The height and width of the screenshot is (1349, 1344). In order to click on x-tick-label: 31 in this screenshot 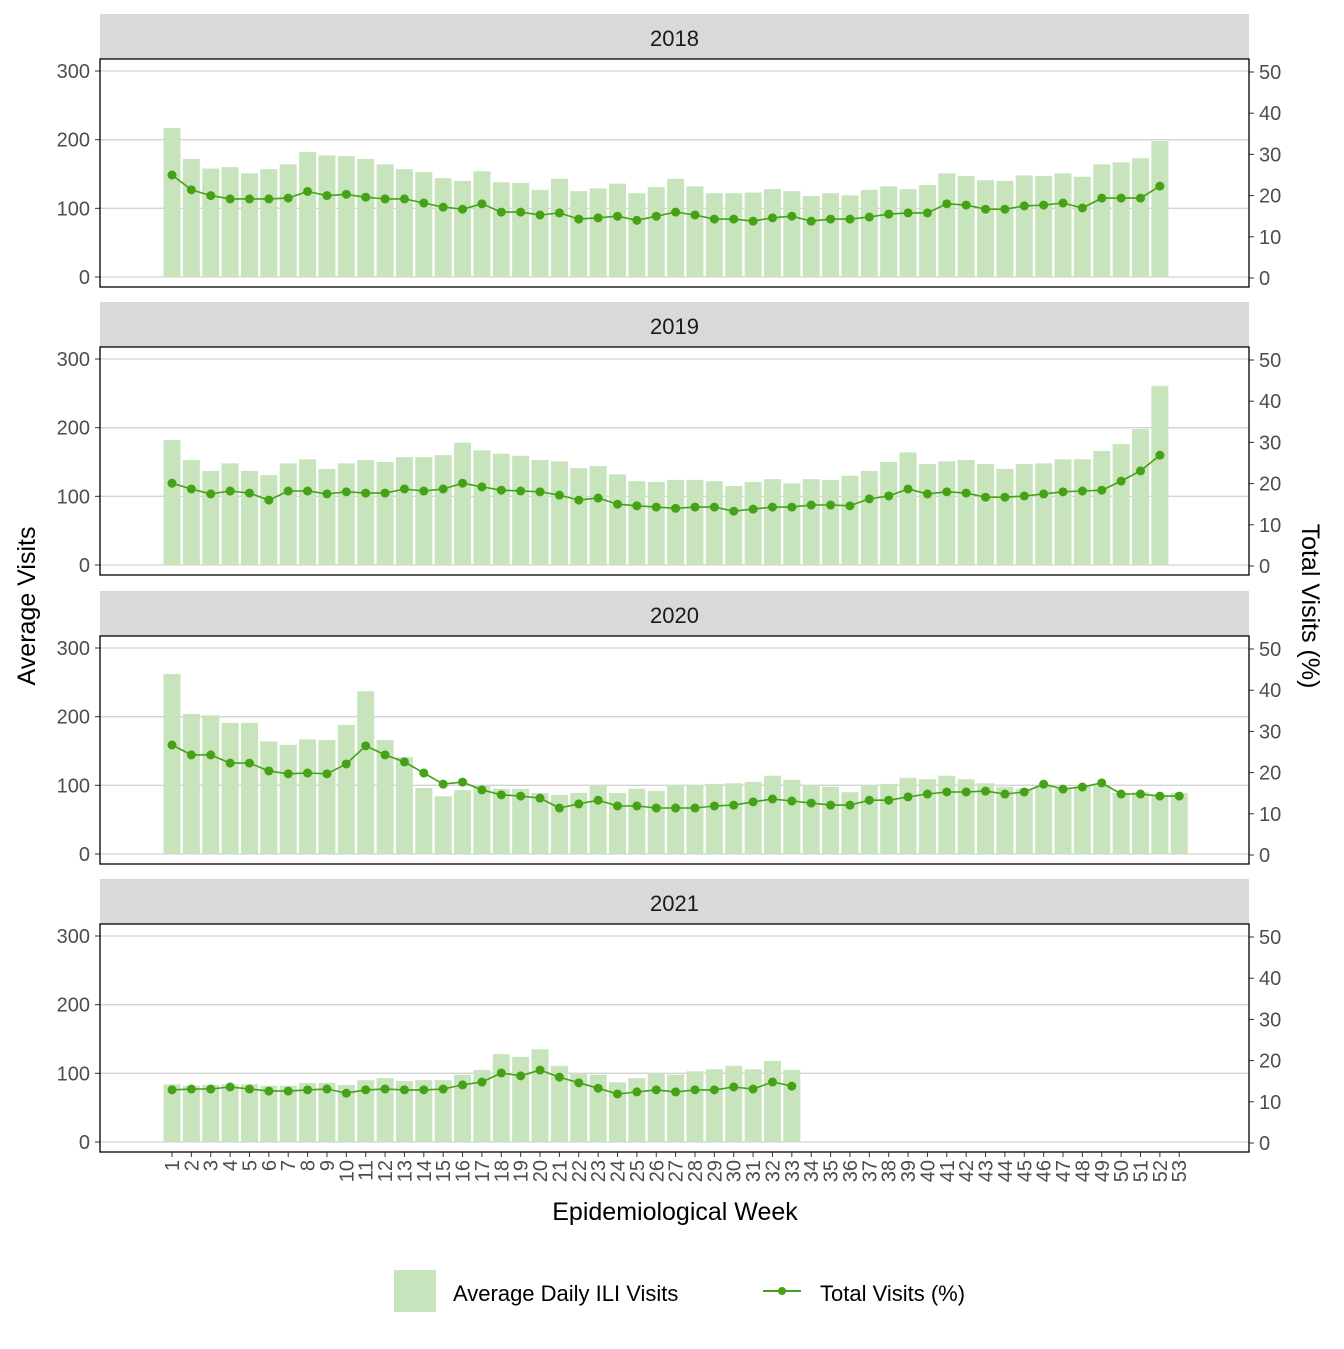, I will do `click(754, 1171)`.